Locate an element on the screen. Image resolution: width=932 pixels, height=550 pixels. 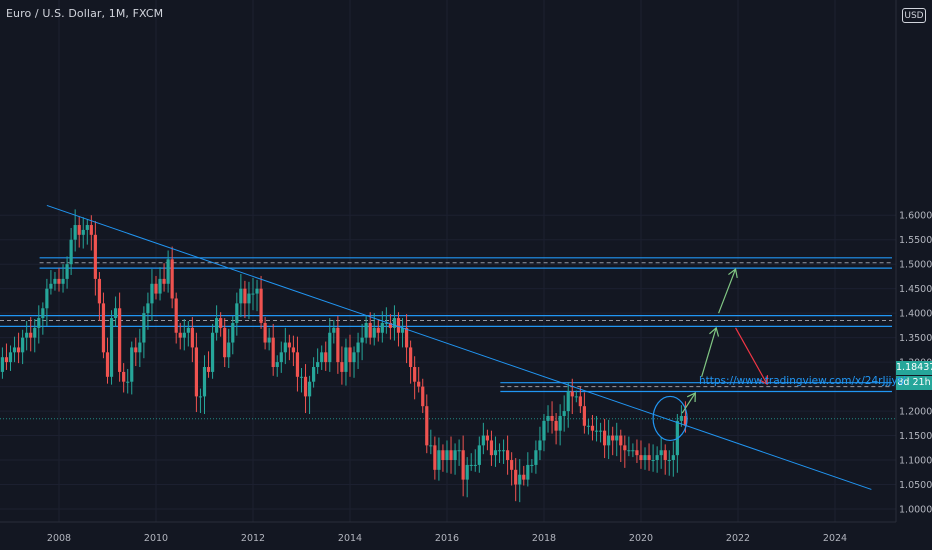
time-tick-label: 2020 is located at coordinates (641, 538).